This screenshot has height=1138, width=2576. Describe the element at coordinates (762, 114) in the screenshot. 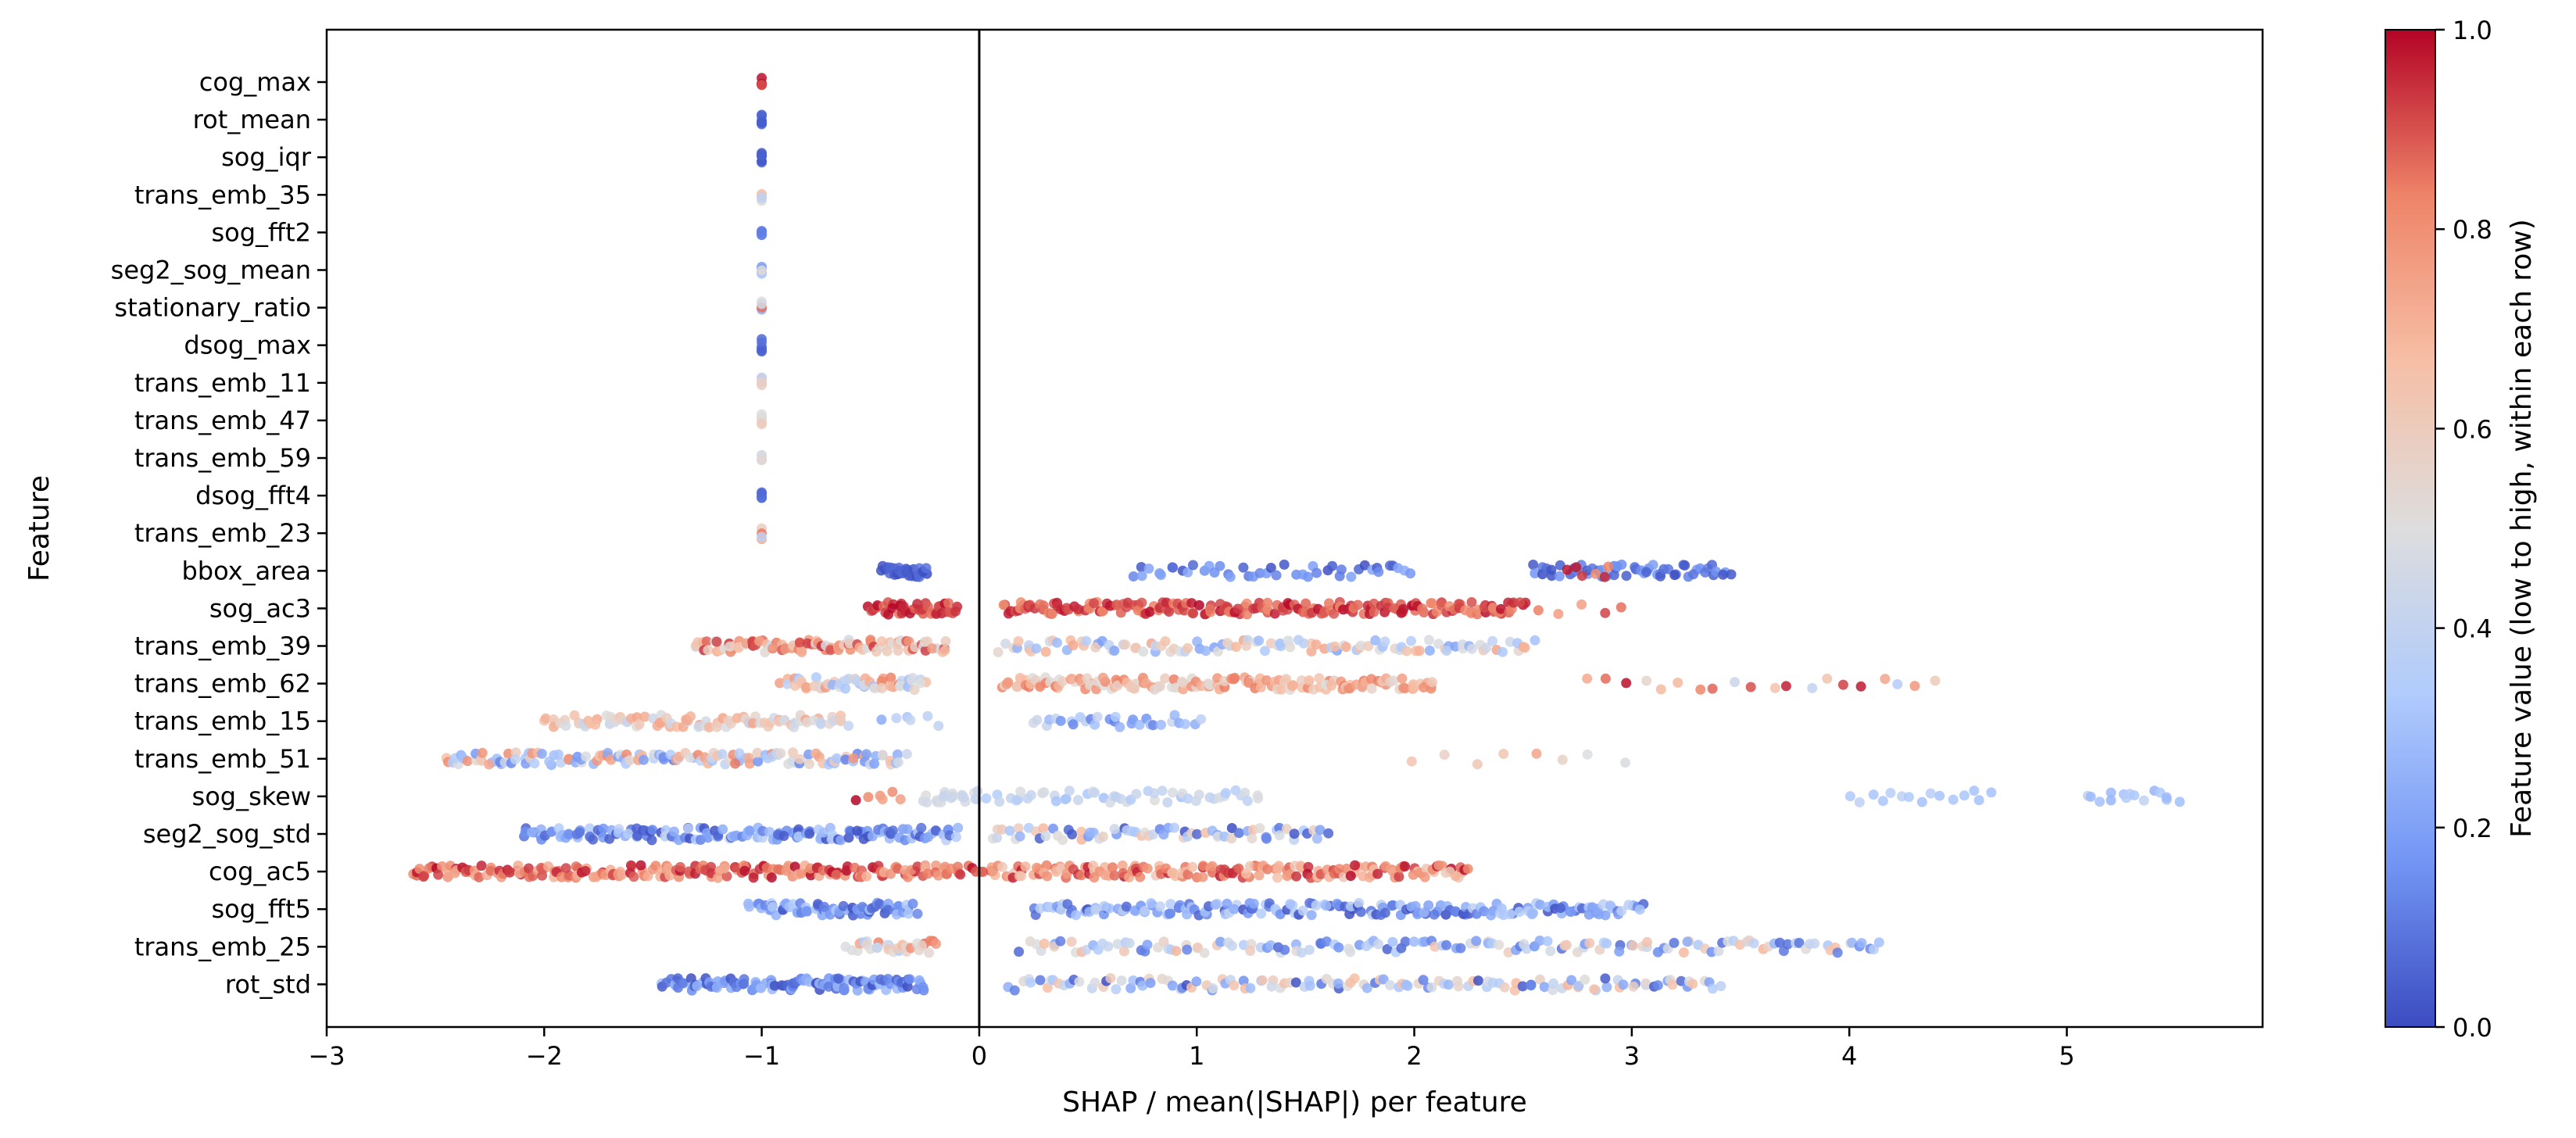

I see `data-point-rot_mean` at that location.